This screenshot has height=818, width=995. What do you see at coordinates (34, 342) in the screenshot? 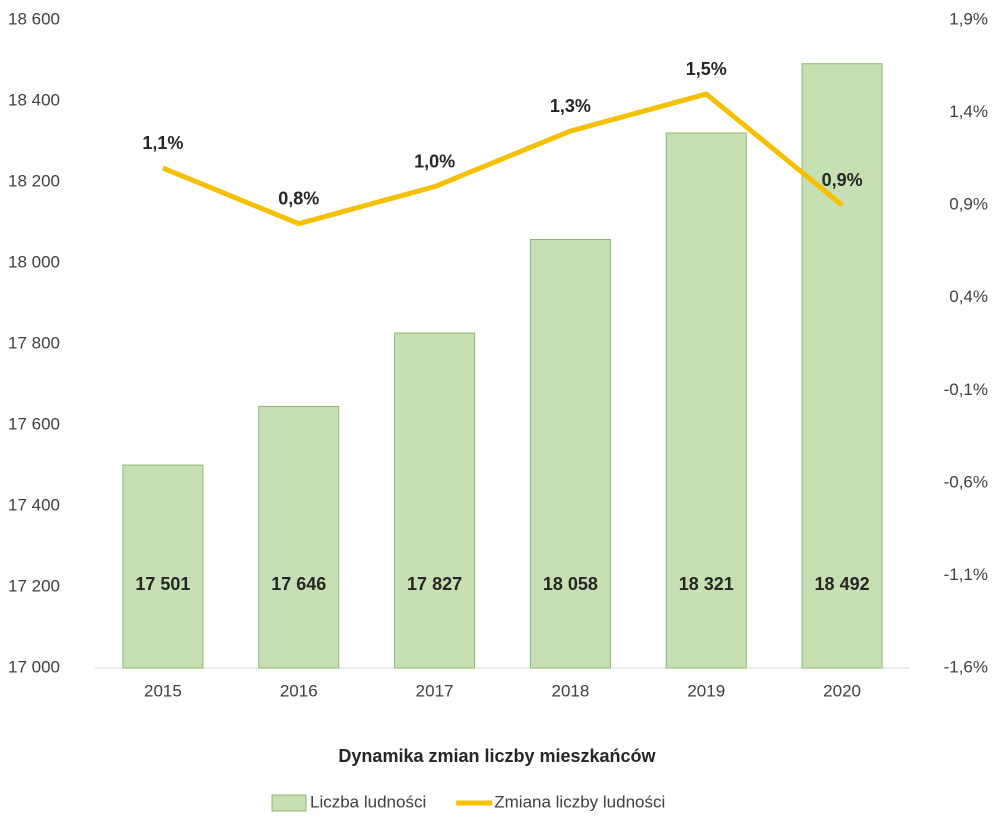
I see `y-tick-label: 17 800` at bounding box center [34, 342].